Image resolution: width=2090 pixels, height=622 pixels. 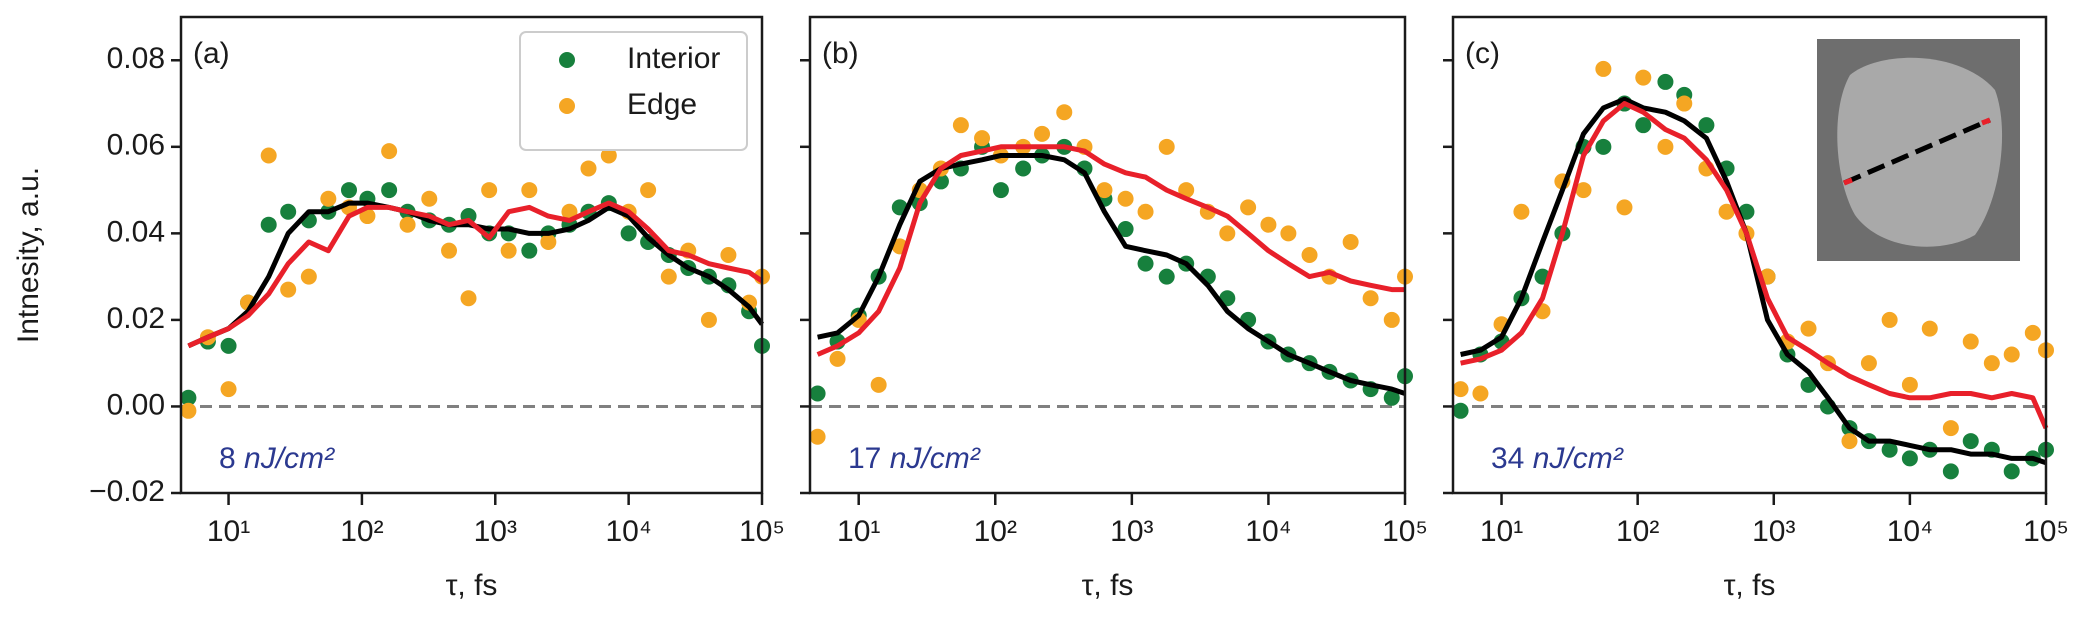 What do you see at coordinates (567, 106) in the screenshot?
I see `legend-marker` at bounding box center [567, 106].